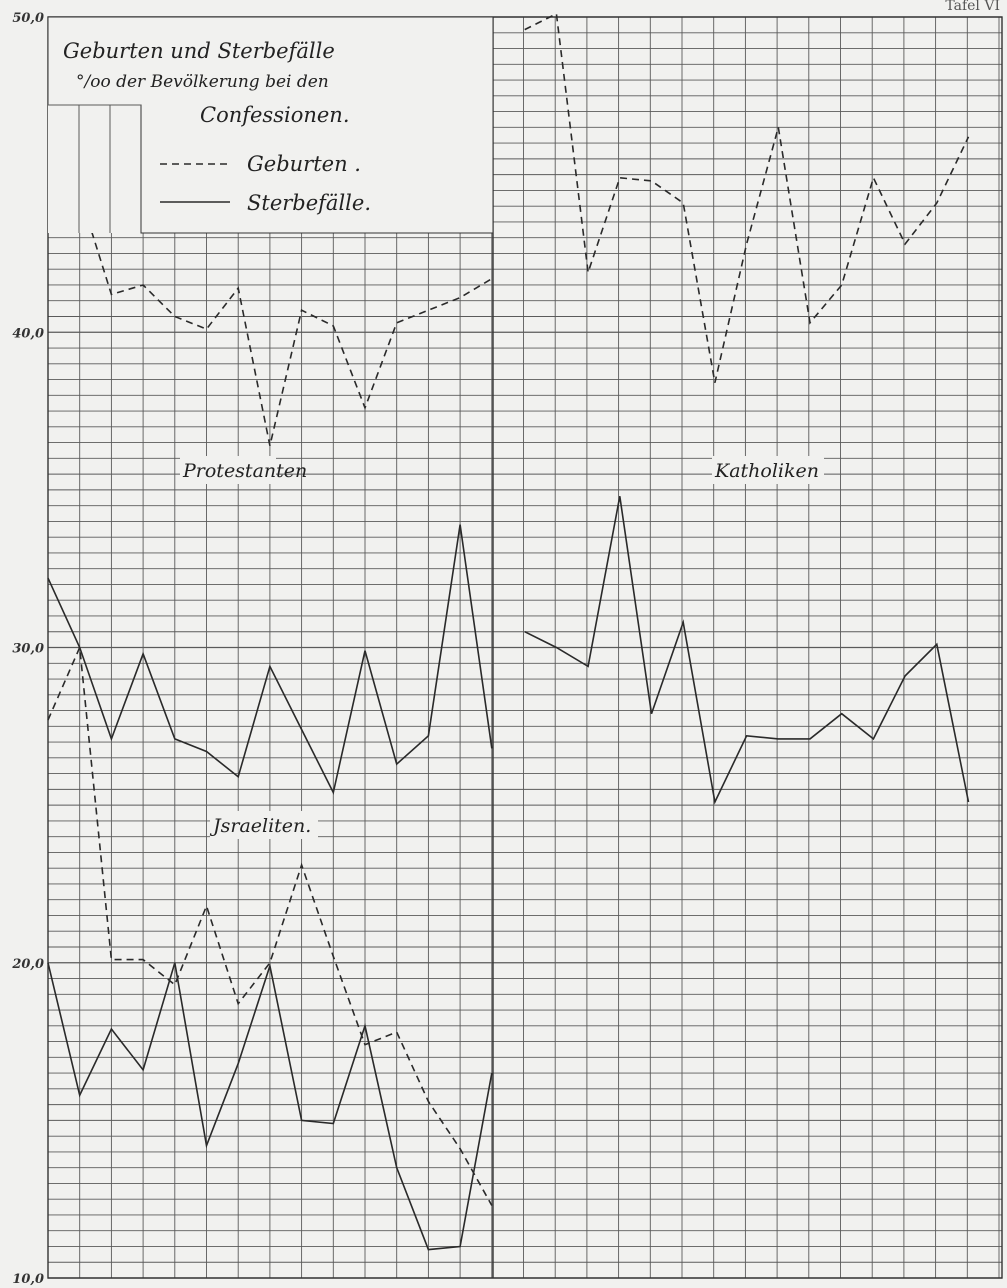  What do you see at coordinates (309, 203) in the screenshot?
I see `legend-deaths-label: Sterbefälle.` at bounding box center [309, 203].